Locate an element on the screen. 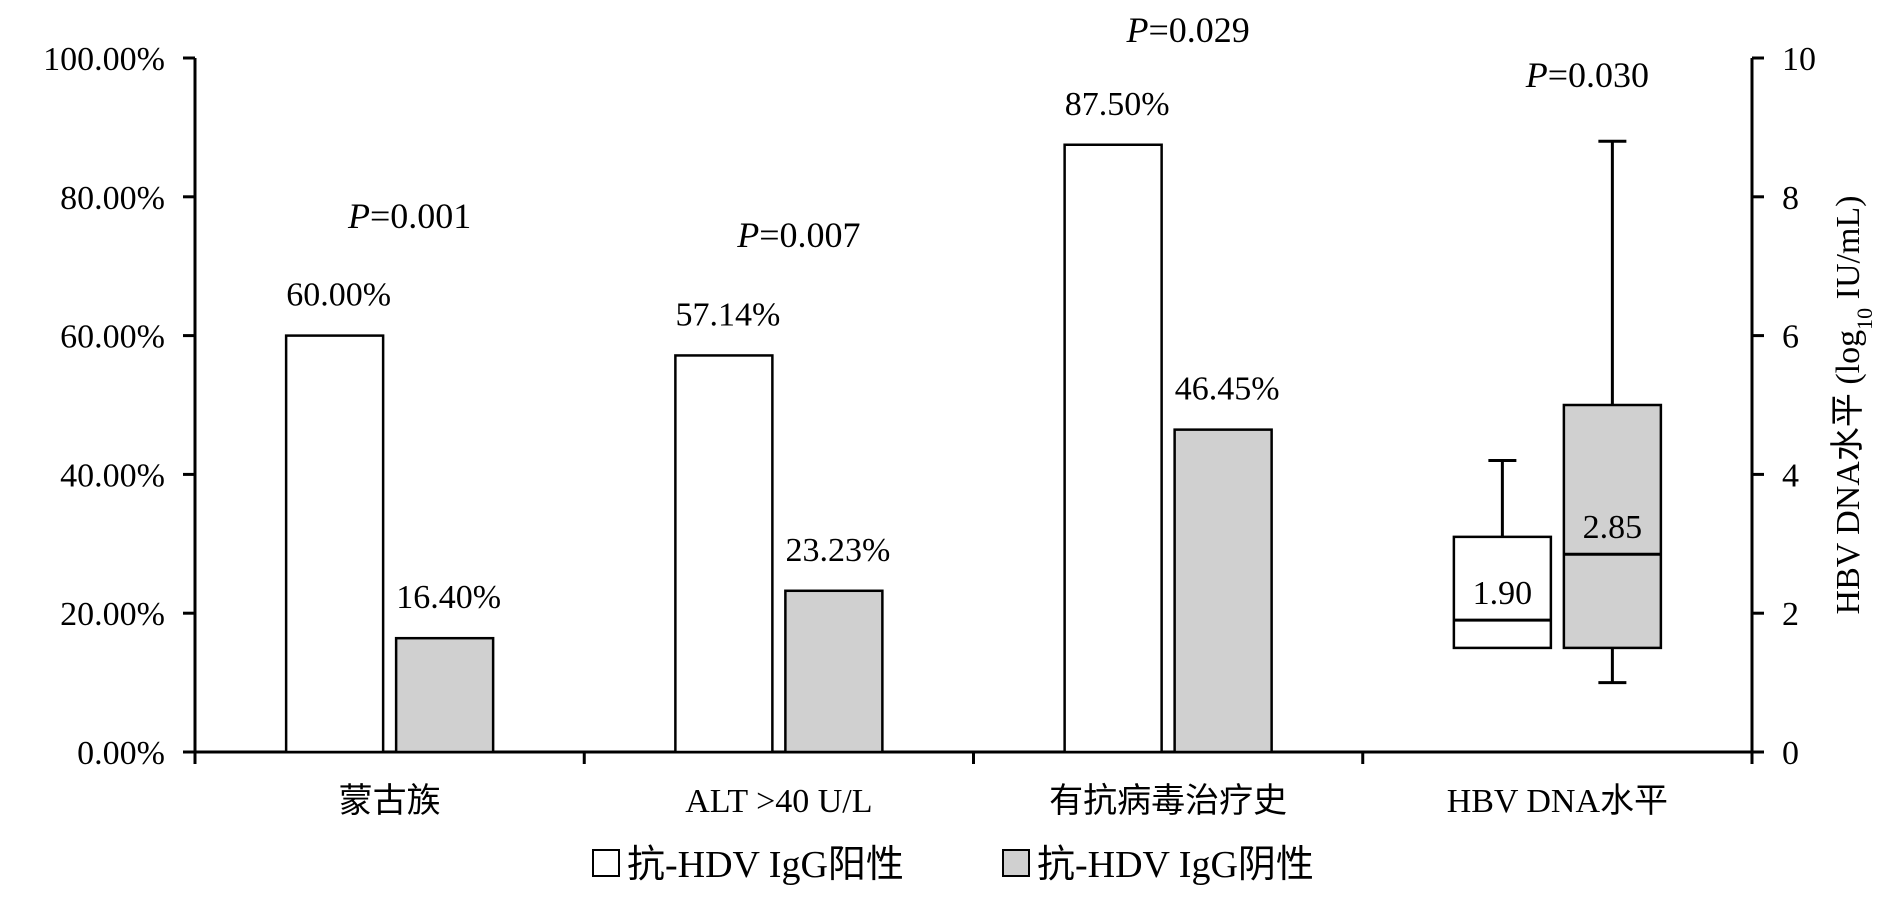  bar-value-label: 46.45% is located at coordinates (1227, 389).